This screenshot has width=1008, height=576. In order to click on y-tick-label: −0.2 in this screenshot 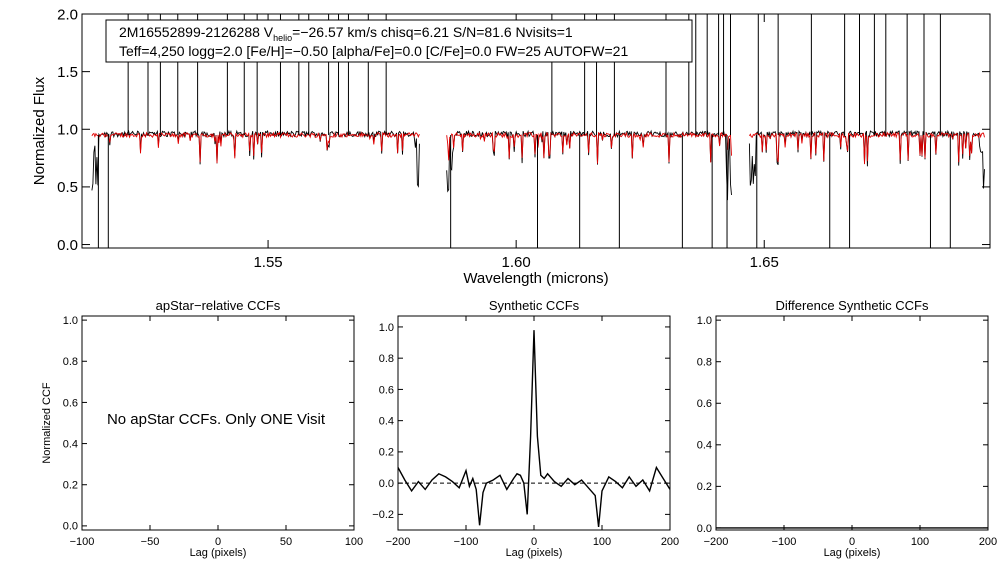, I will do `click(383, 515)`.